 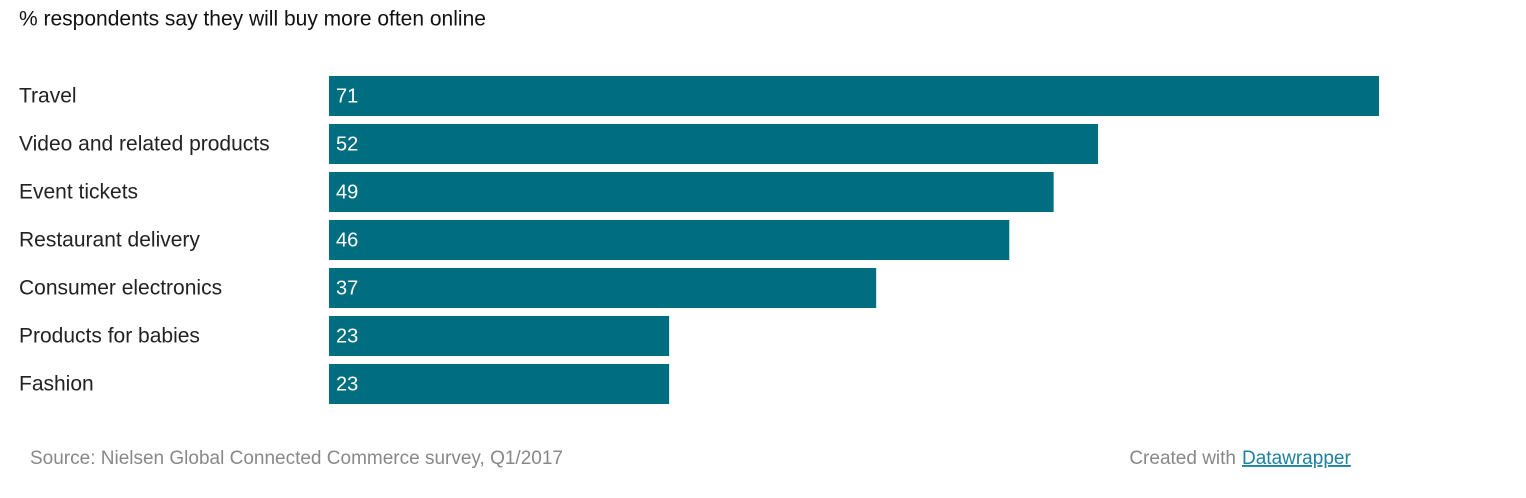 What do you see at coordinates (347, 192) in the screenshot?
I see `value-label: 49` at bounding box center [347, 192].